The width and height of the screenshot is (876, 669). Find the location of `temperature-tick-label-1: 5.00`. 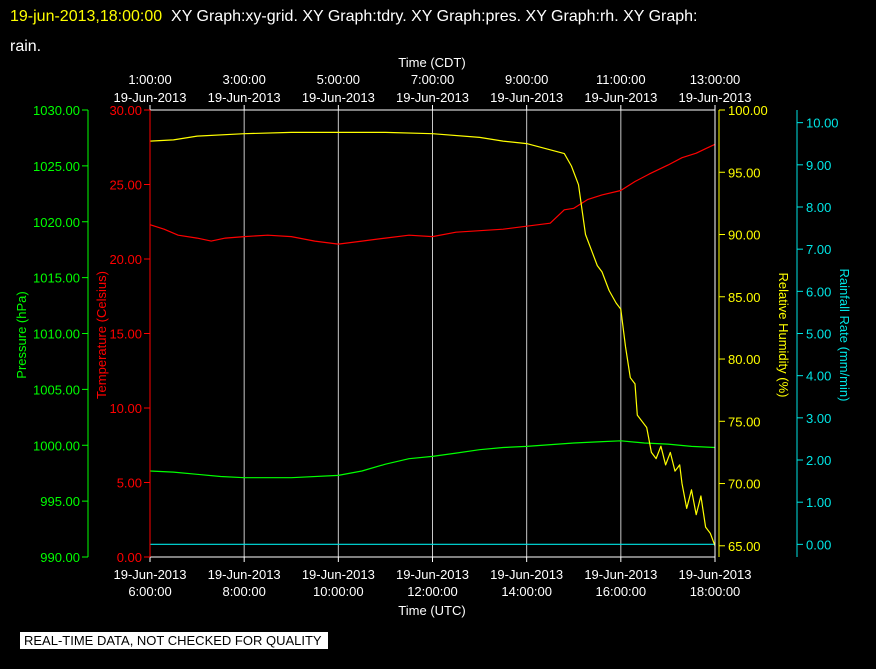

temperature-tick-label-1: 5.00 is located at coordinates (129, 483).